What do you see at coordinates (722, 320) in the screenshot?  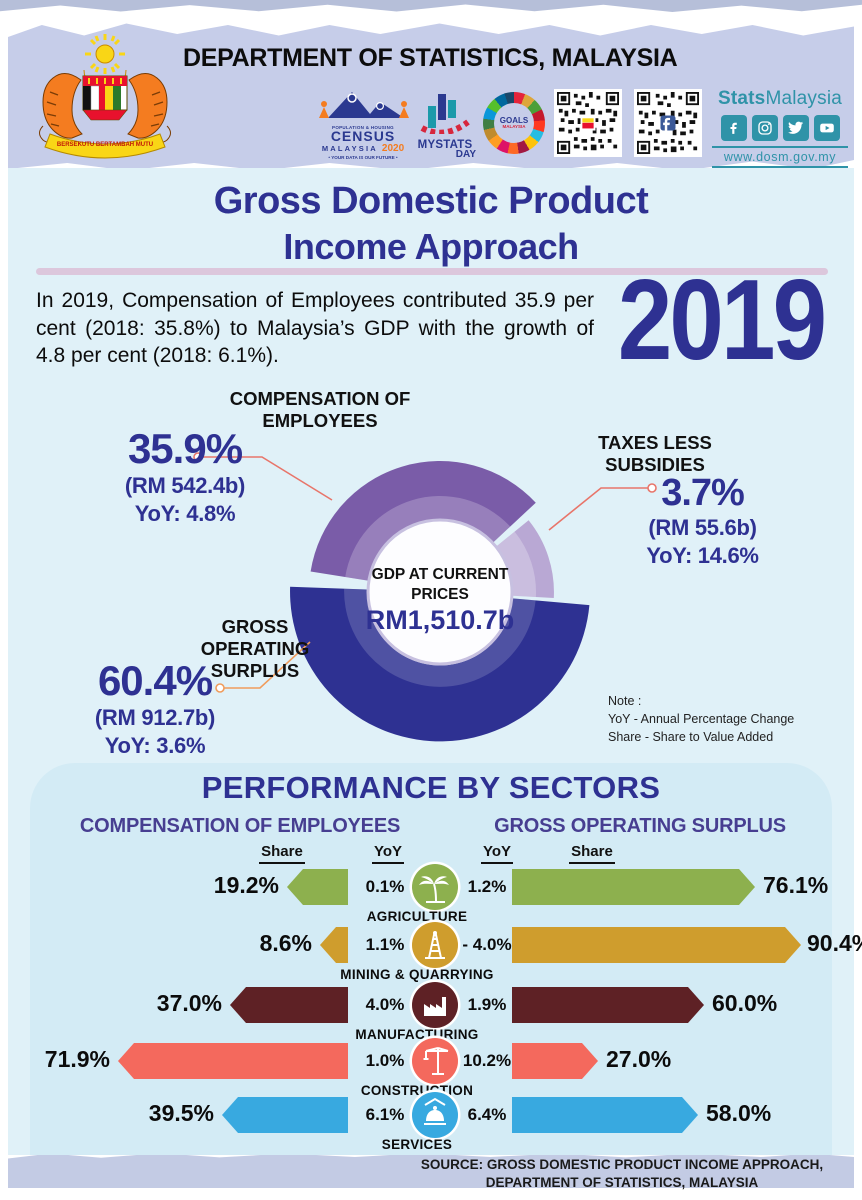 I see `year-2019: 2019` at bounding box center [722, 320].